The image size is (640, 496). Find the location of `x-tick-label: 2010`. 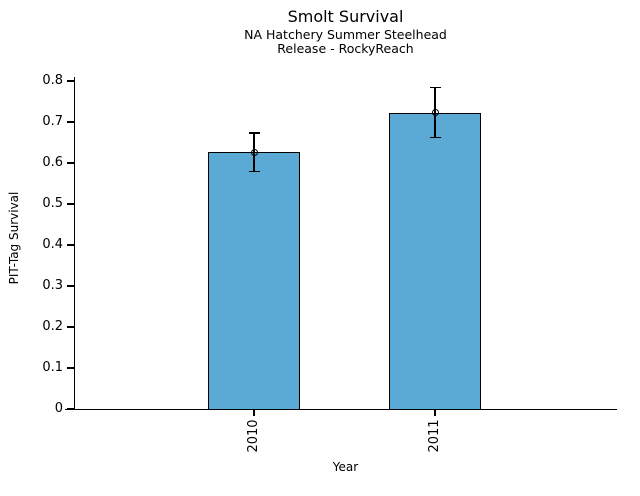

x-tick-label: 2010 is located at coordinates (253, 436).